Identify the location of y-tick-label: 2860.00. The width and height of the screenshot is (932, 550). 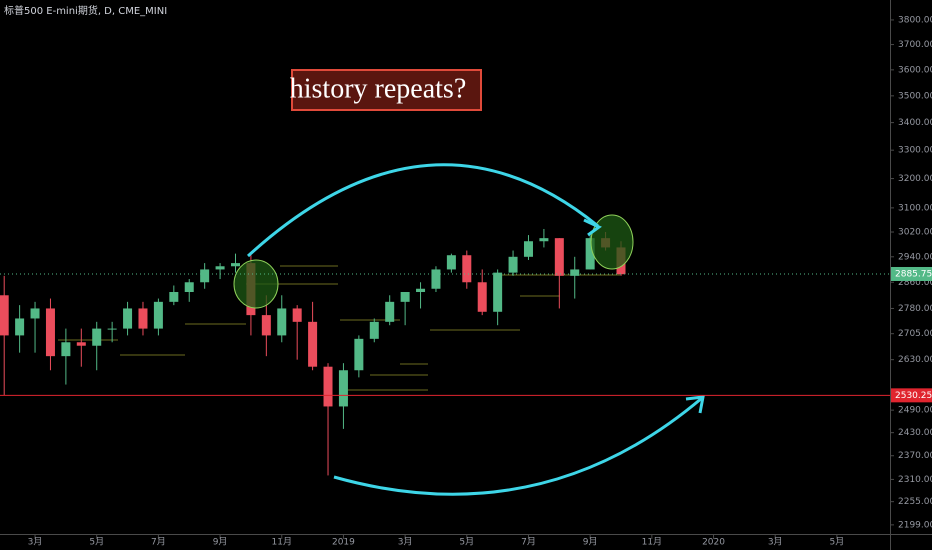
(915, 283).